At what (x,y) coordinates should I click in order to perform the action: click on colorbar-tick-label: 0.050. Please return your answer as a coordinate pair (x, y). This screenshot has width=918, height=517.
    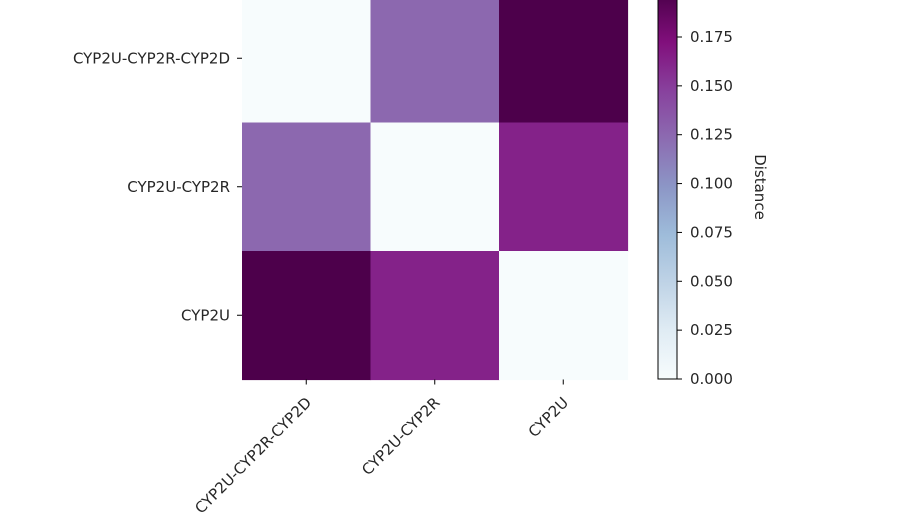
    Looking at the image, I should click on (711, 281).